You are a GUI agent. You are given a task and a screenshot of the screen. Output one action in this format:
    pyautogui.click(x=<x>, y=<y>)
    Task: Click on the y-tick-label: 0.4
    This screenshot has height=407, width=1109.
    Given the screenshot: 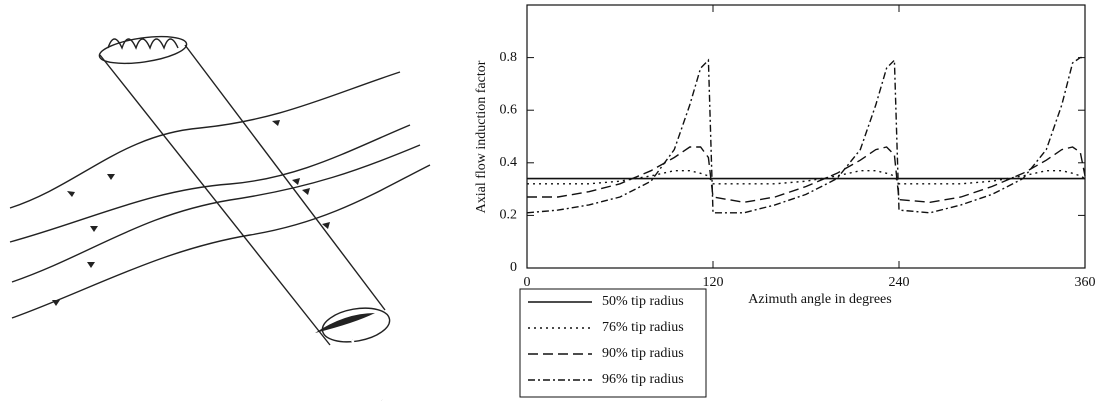 What is the action you would take?
    pyautogui.click(x=509, y=162)
    